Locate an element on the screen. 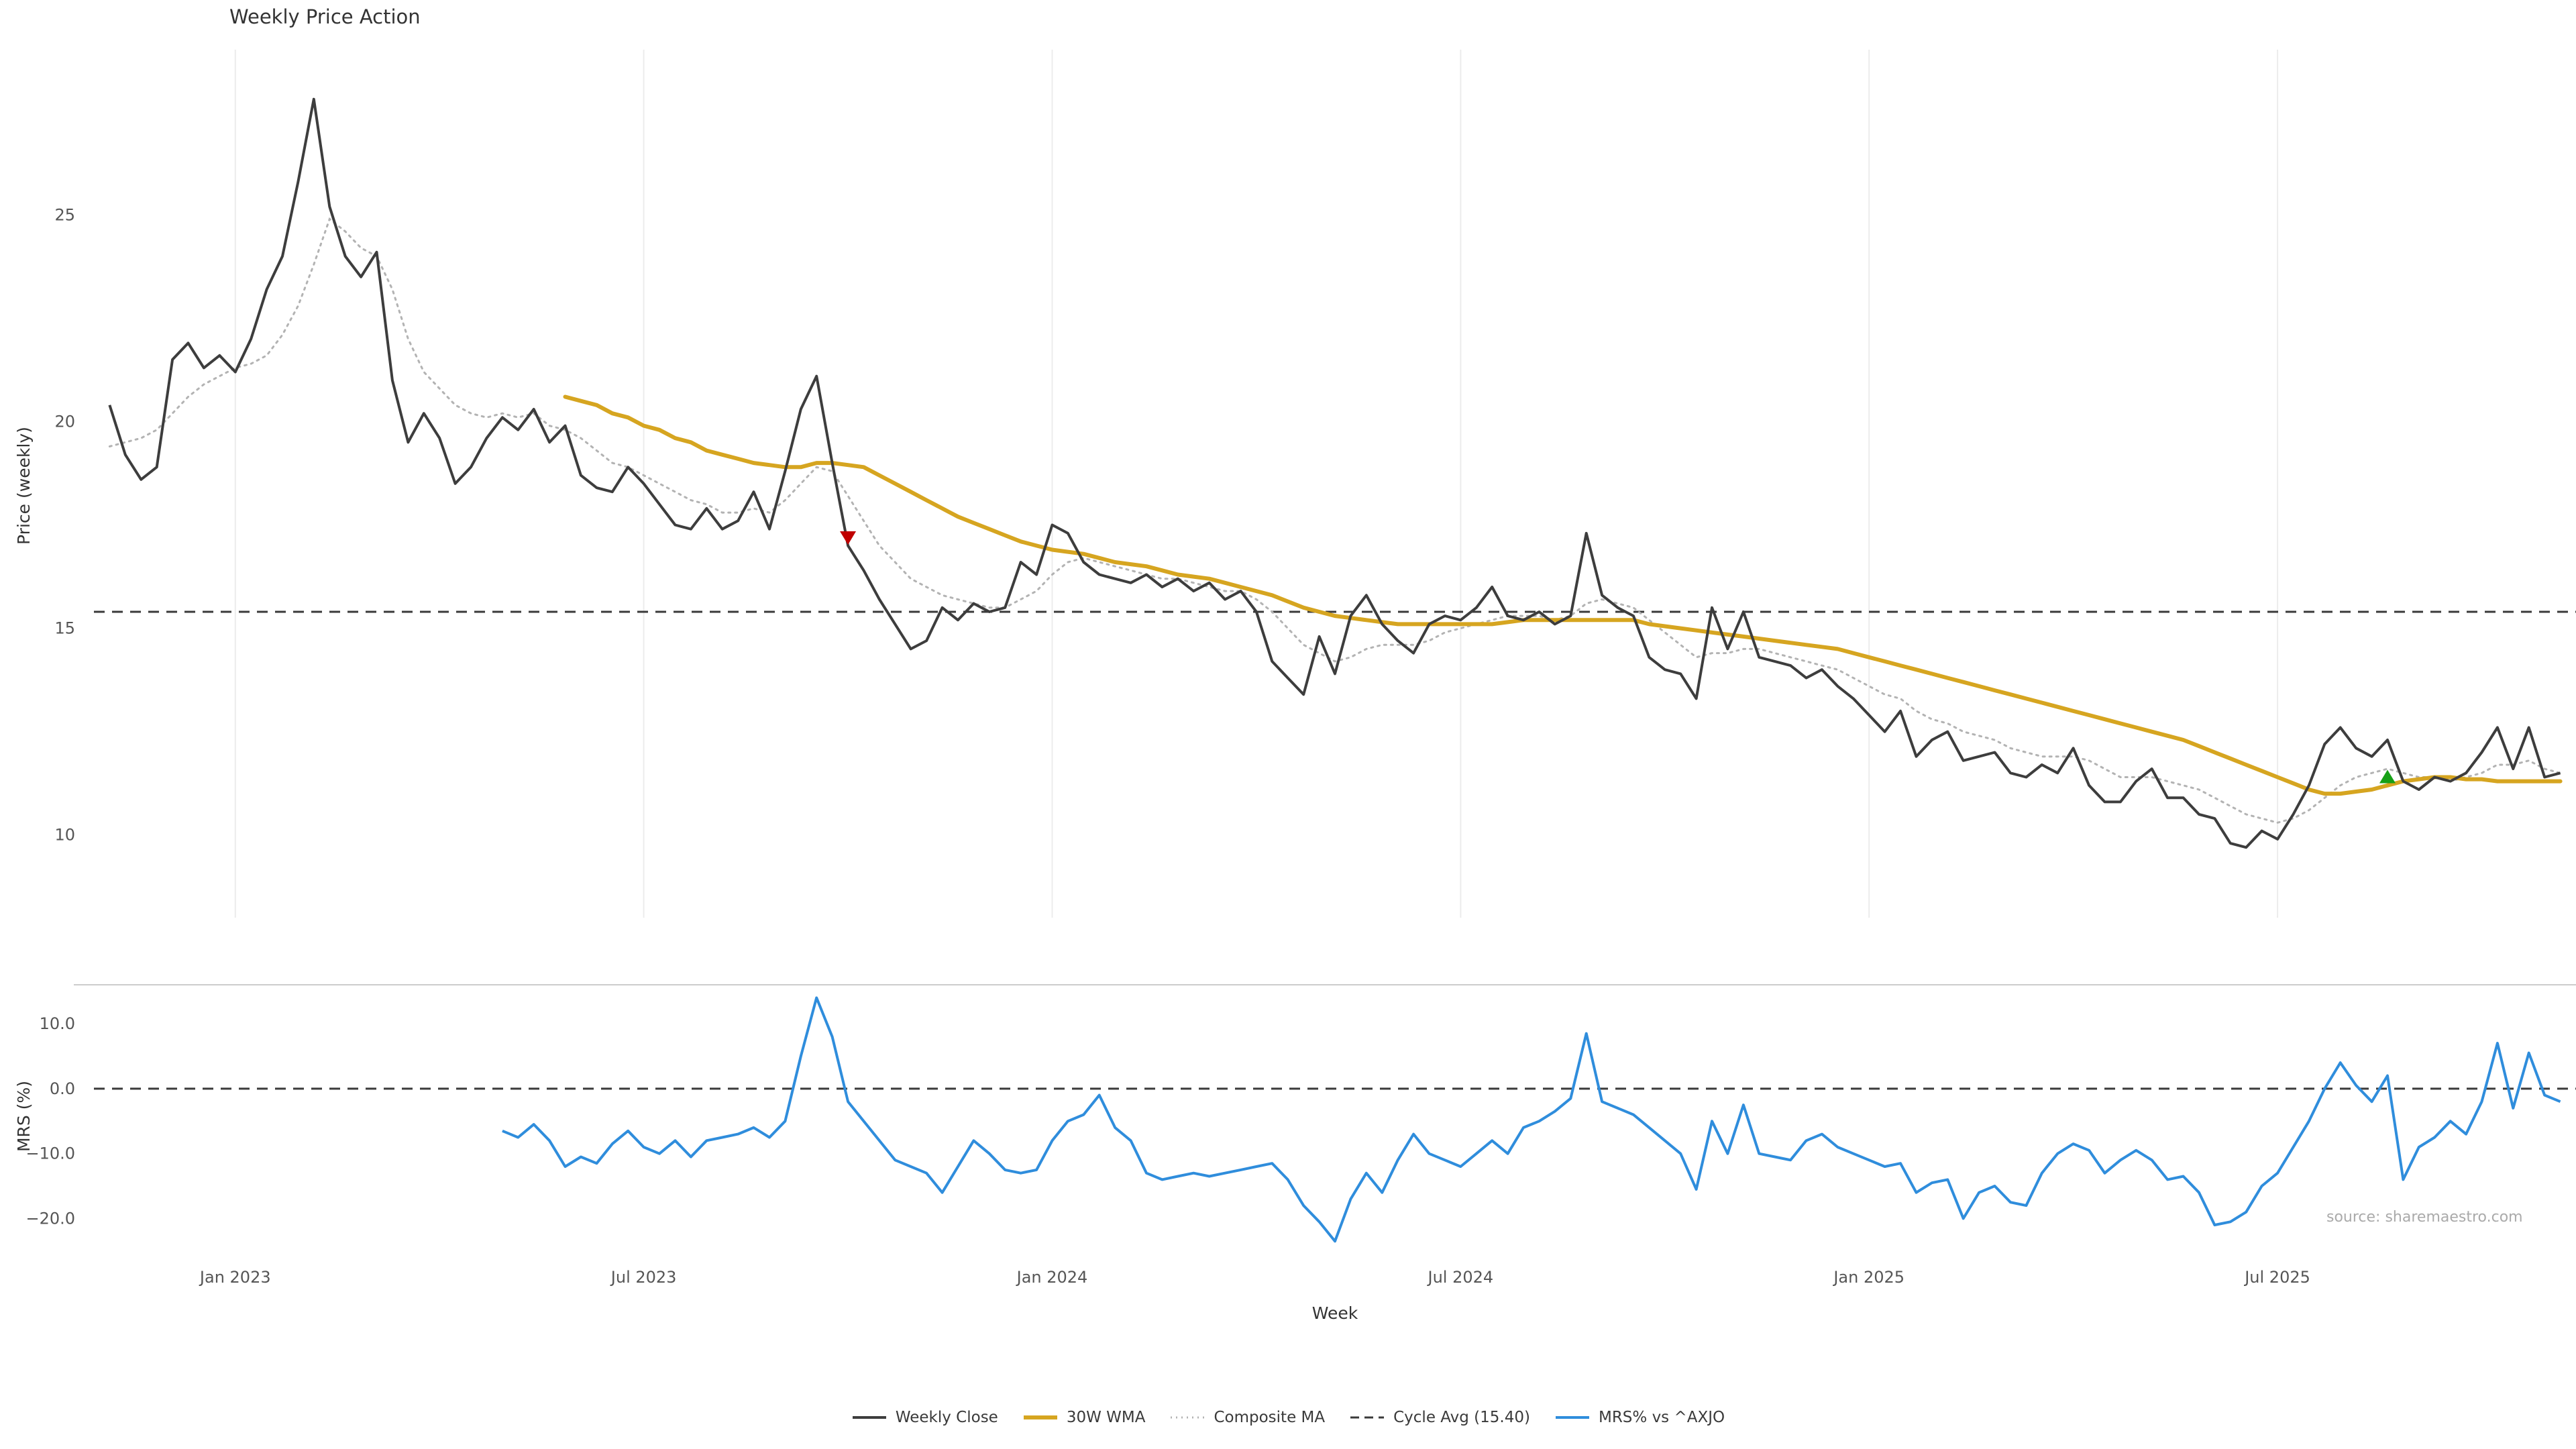  price-ytick-label: 15 is located at coordinates (64, 628).